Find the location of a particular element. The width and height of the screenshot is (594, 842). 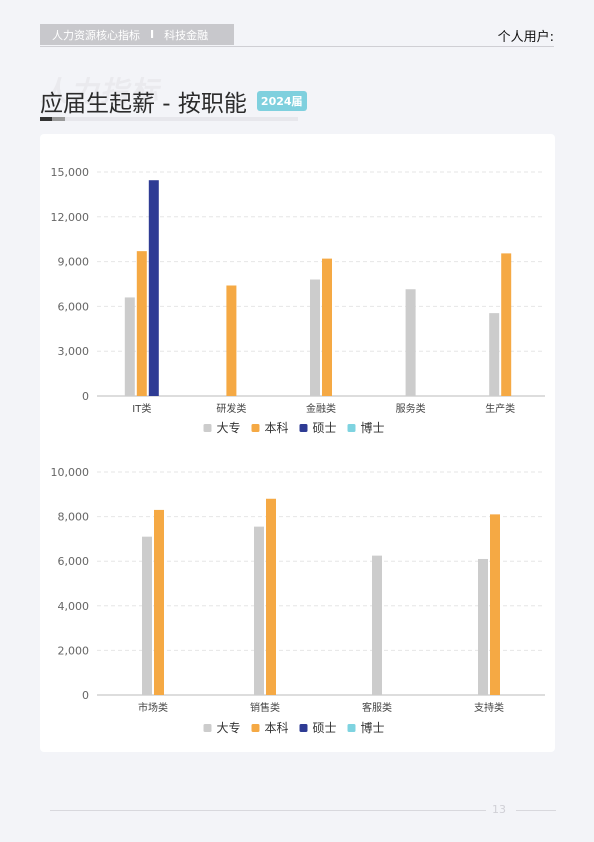

y-tick-label: 10,000 is located at coordinates (70, 472).